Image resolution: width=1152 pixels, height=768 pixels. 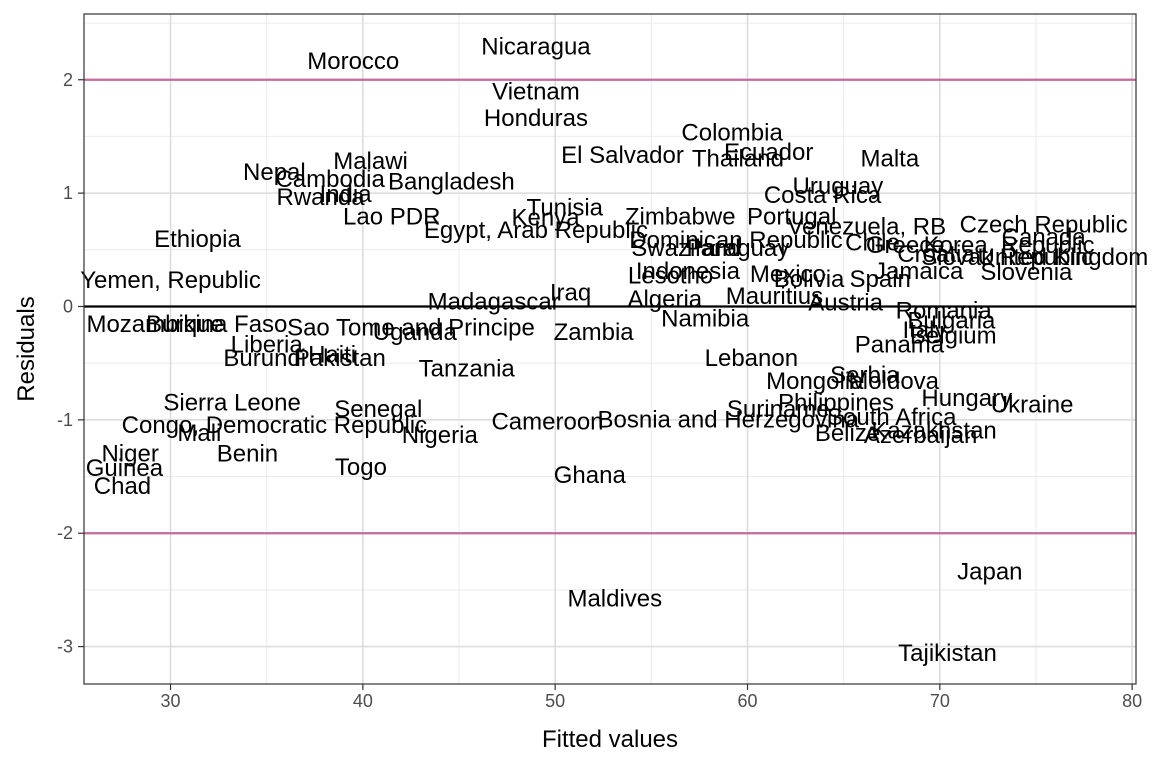 I want to click on point-label: Cambodia, so click(x=330, y=179).